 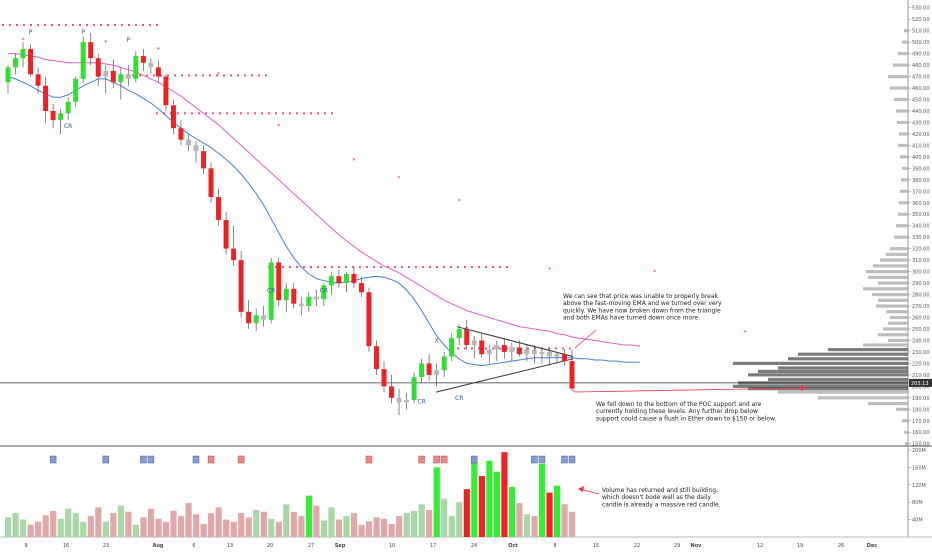 What do you see at coordinates (921, 319) in the screenshot?
I see `price-tick-label: 260.00` at bounding box center [921, 319].